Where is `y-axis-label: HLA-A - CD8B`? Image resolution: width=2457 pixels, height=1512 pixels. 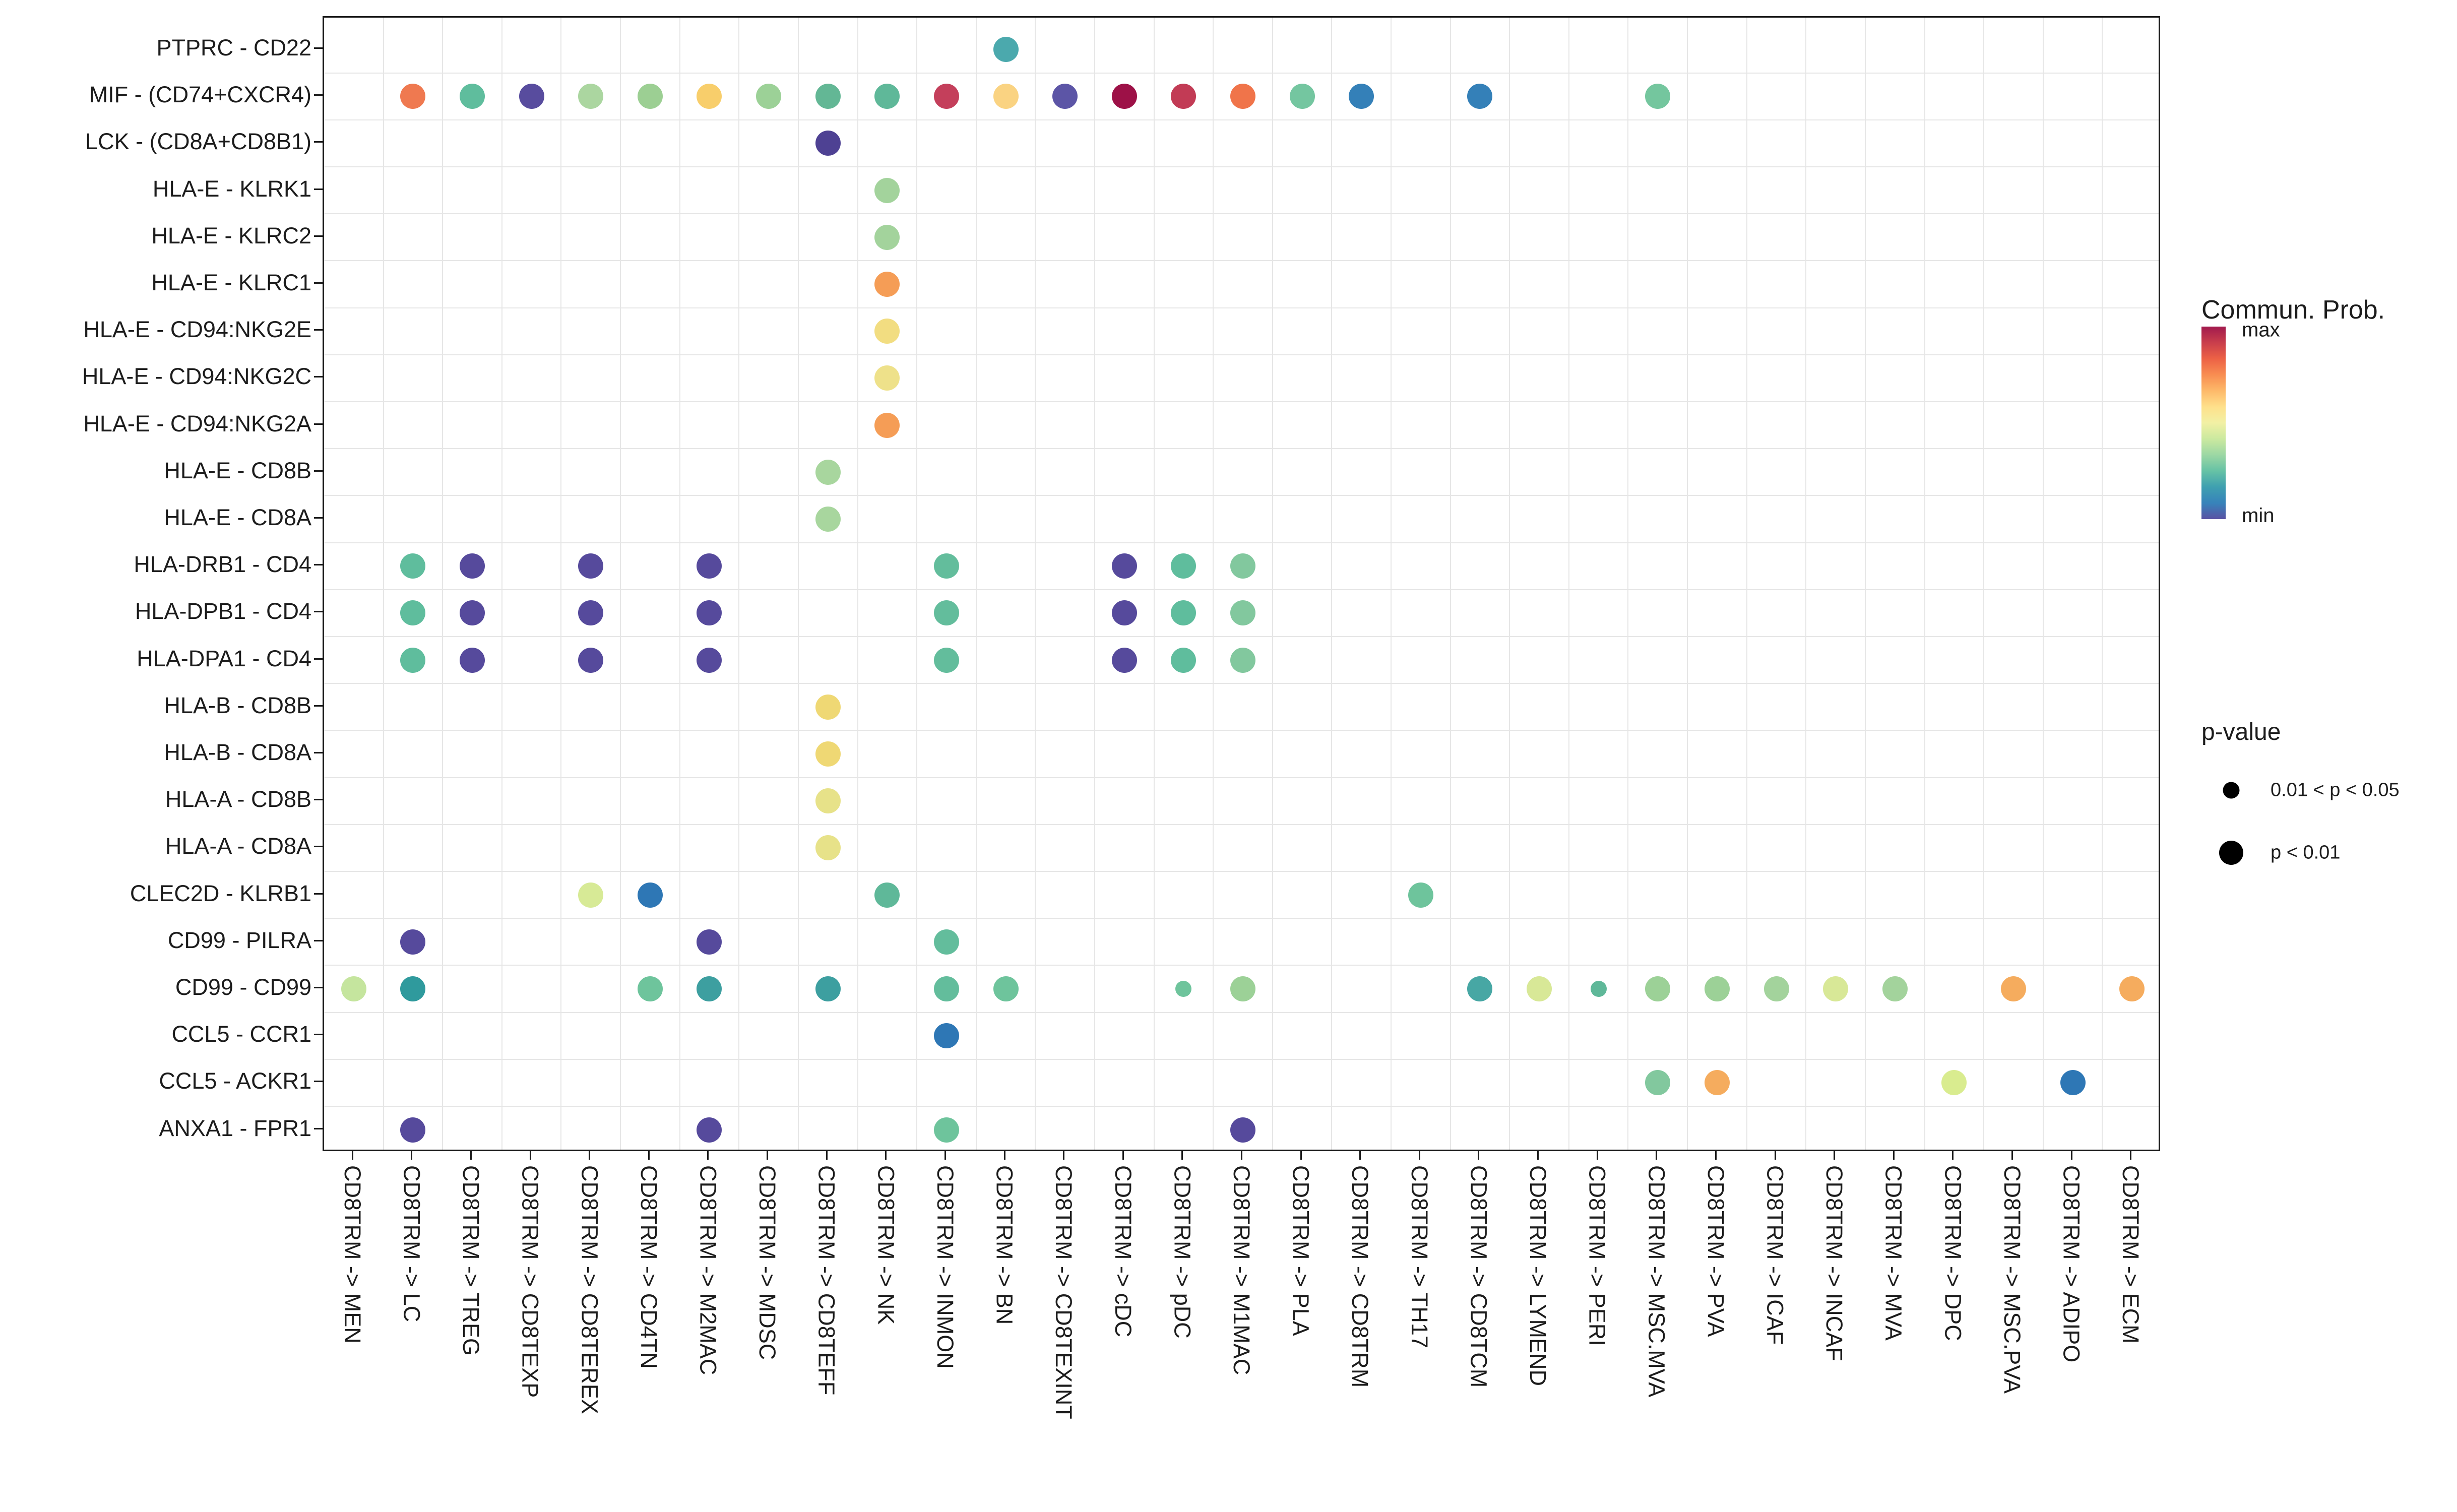
y-axis-label: HLA-A - CD8B is located at coordinates (238, 799).